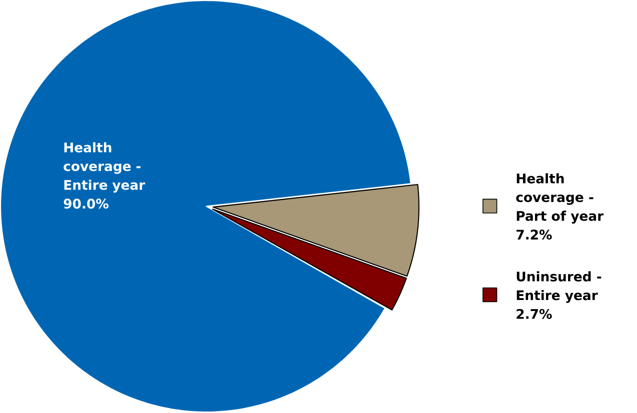  What do you see at coordinates (105, 167) in the screenshot?
I see `slice-label: Health coverage - Entire year` at bounding box center [105, 167].